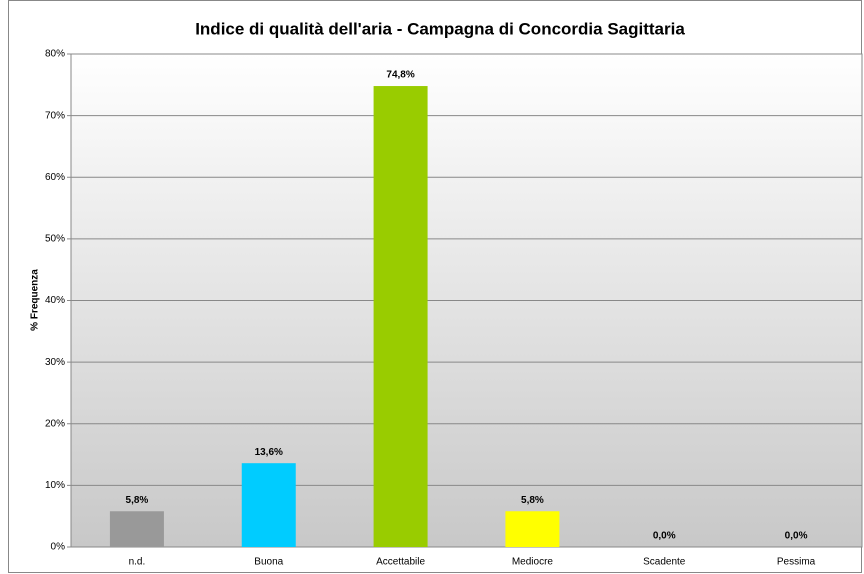 The height and width of the screenshot is (574, 864). What do you see at coordinates (533, 562) in the screenshot?
I see `x-tick-label: Mediocre` at bounding box center [533, 562].